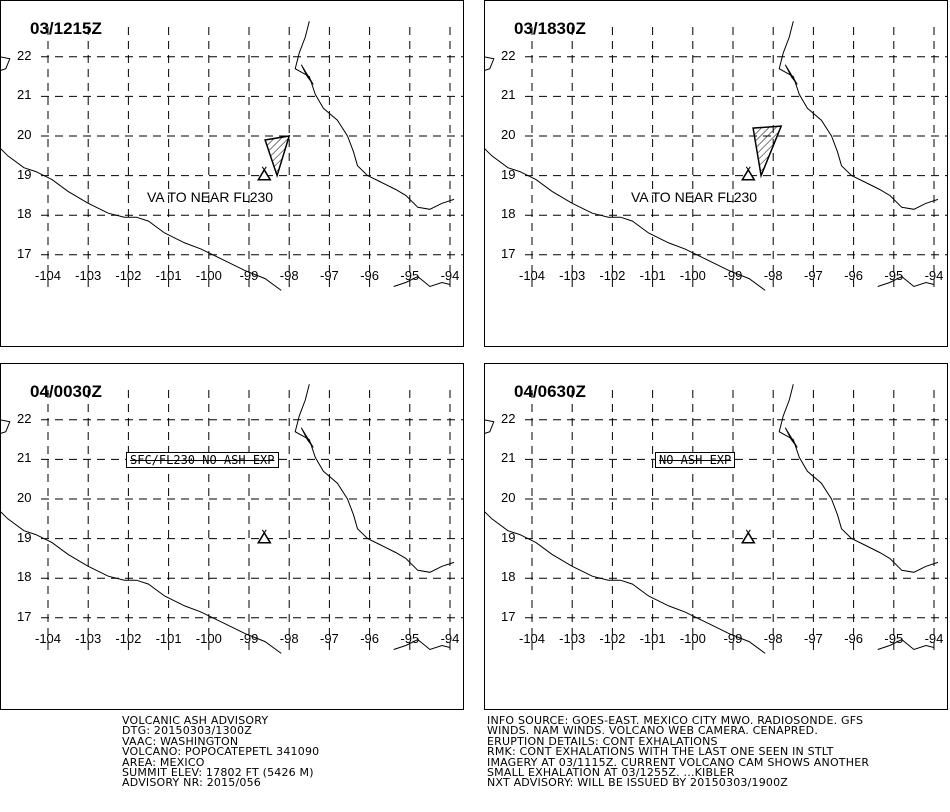 The height and width of the screenshot is (812, 950). Describe the element at coordinates (163, 762) in the screenshot. I see `advisory-line: AREA: MEXICO` at that location.